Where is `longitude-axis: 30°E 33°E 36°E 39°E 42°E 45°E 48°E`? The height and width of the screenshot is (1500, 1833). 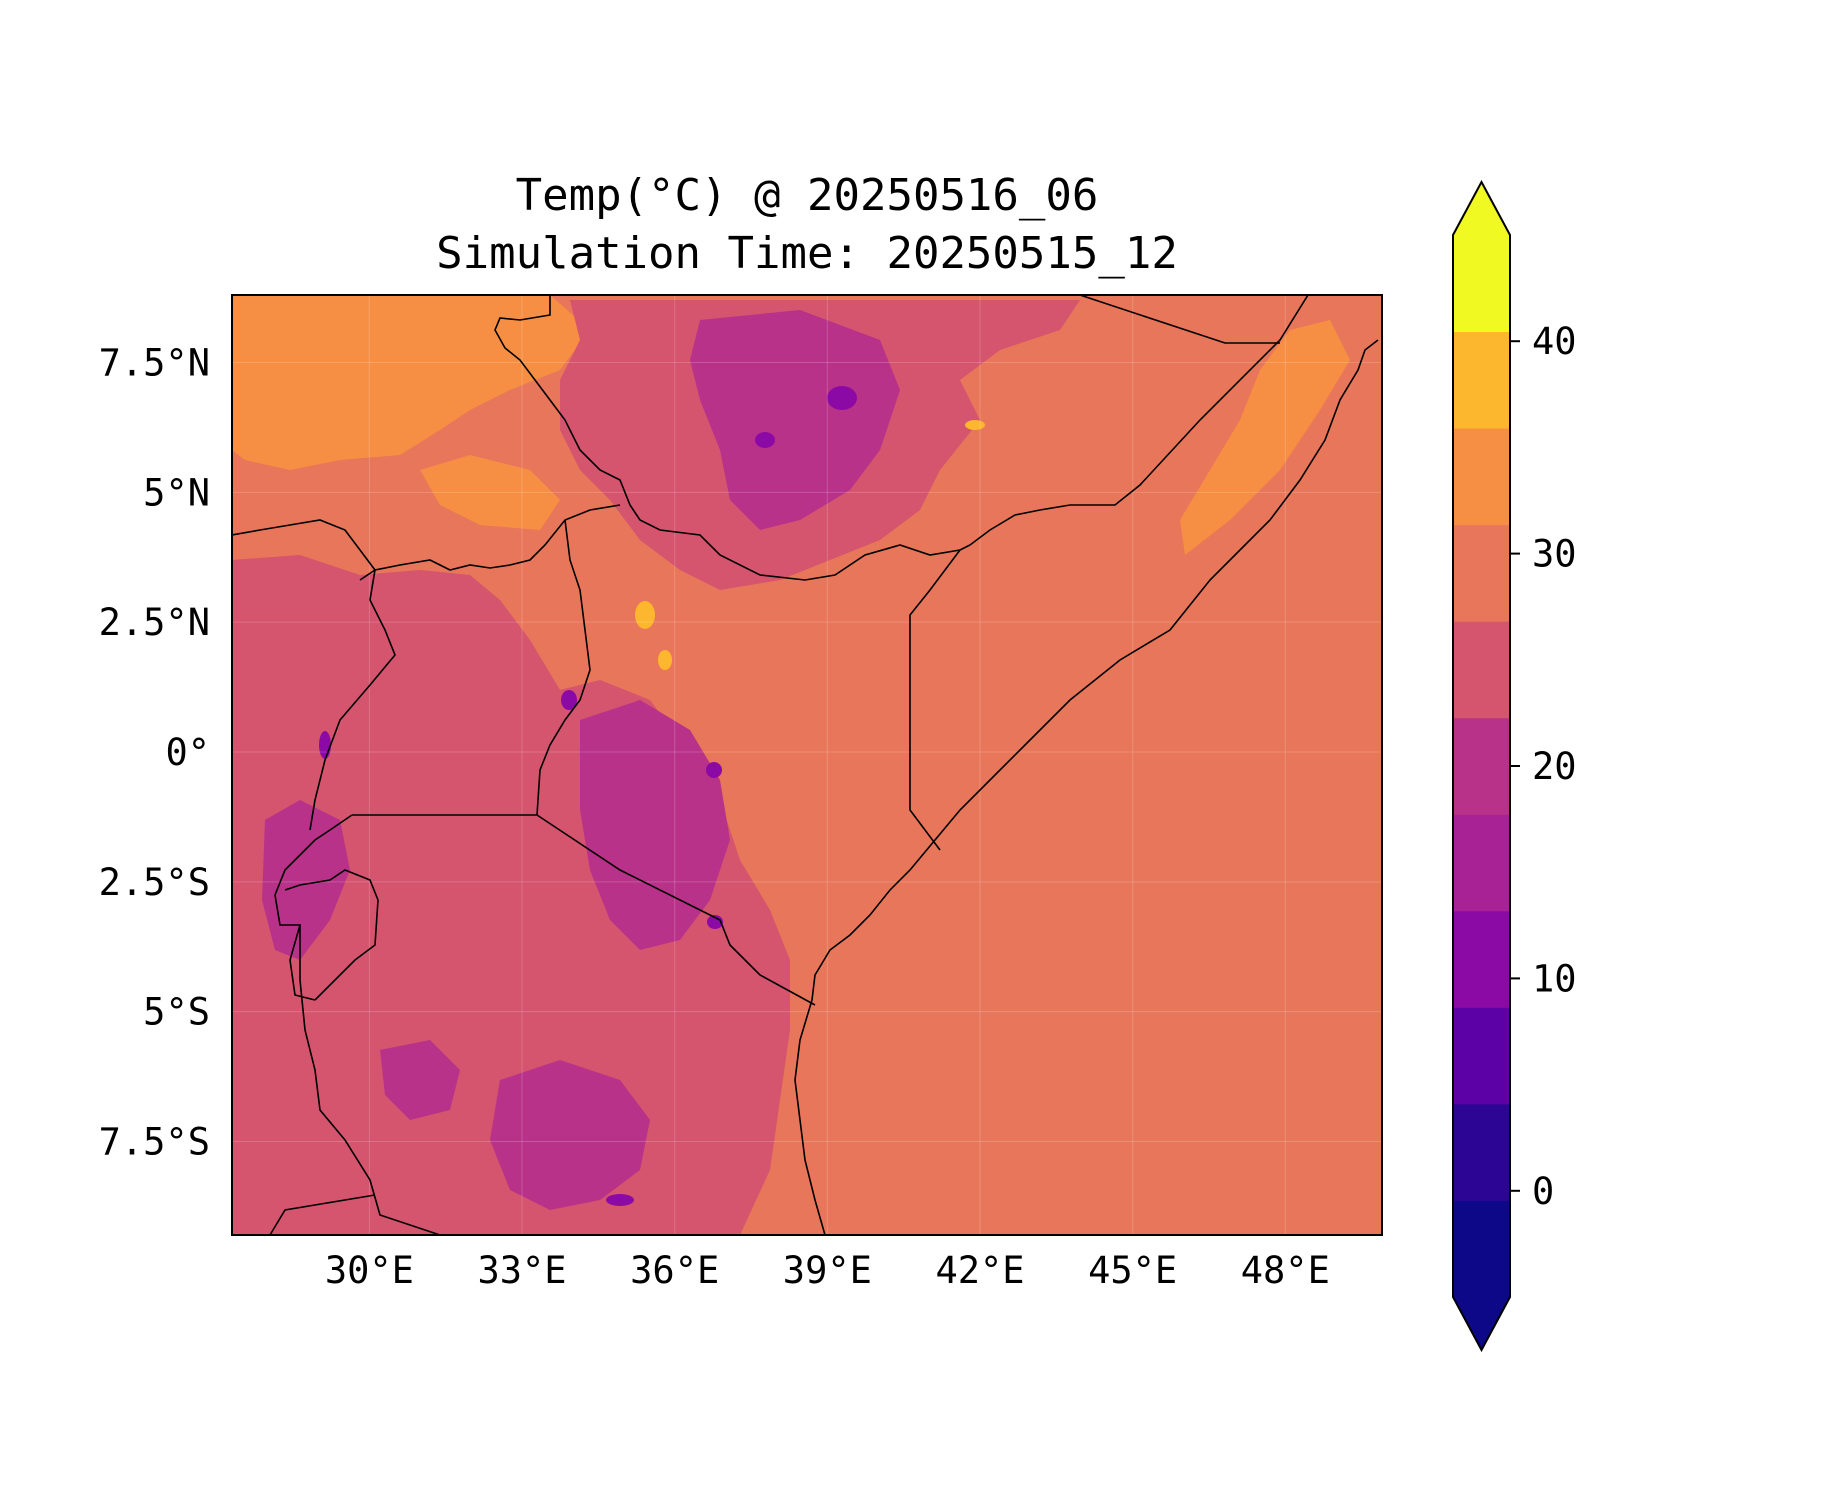
longitude-axis: 30°E 33°E 36°E 39°E 42°E 45°E 48°E is located at coordinates (827, 1270).